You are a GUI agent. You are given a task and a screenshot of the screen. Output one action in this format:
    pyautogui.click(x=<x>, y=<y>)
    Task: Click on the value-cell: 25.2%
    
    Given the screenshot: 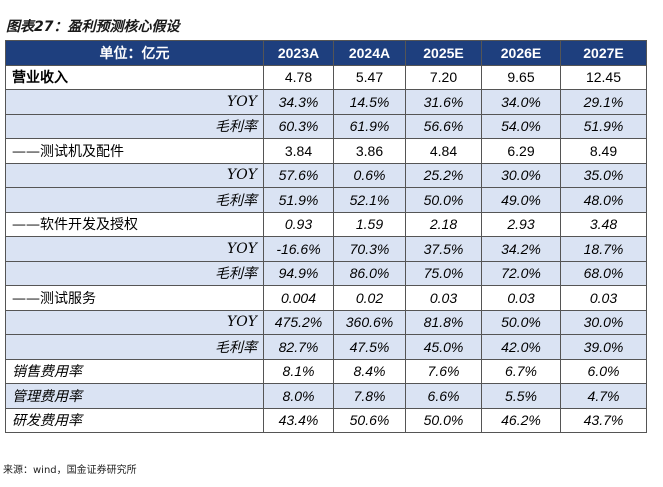 What is the action you would take?
    pyautogui.click(x=443, y=175)
    